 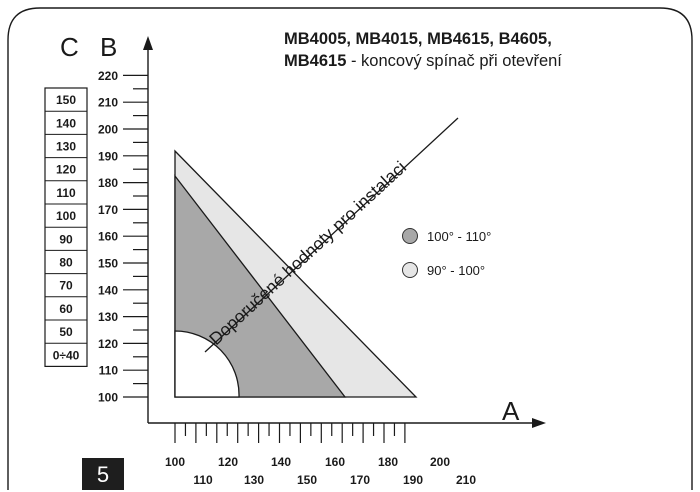 I want to click on title-line2: MB4615 - koncový spínač při otevření, so click(x=423, y=61).